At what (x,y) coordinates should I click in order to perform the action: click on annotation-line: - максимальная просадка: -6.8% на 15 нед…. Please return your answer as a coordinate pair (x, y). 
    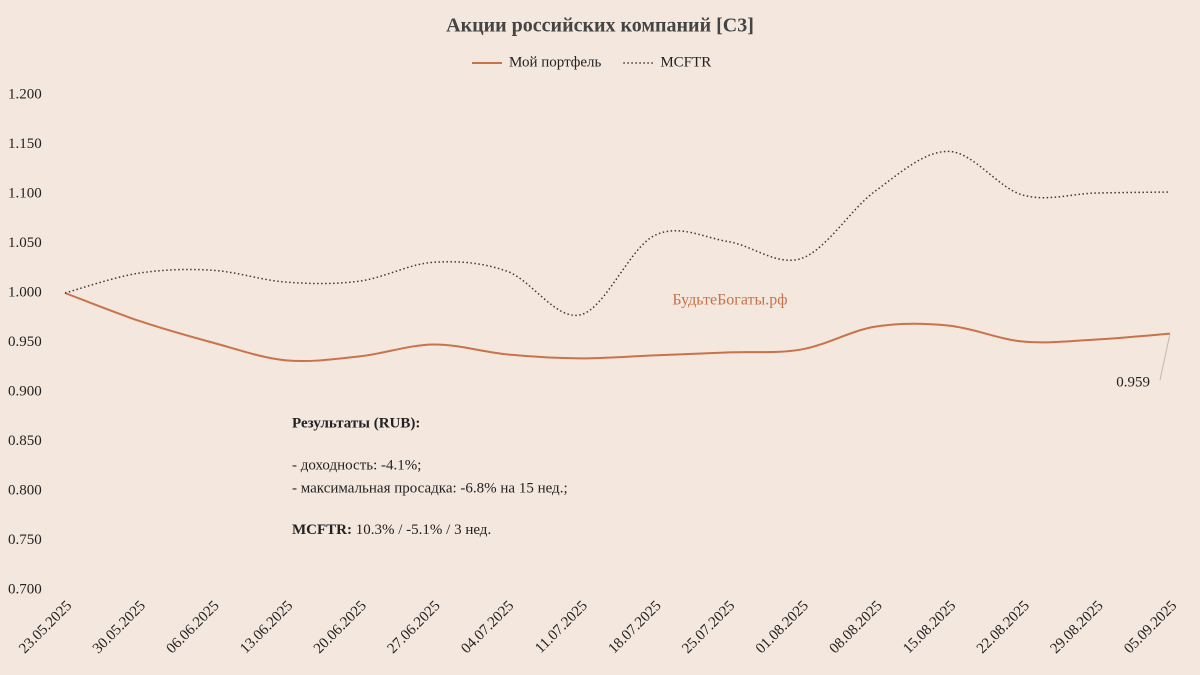
    Looking at the image, I should click on (430, 488).